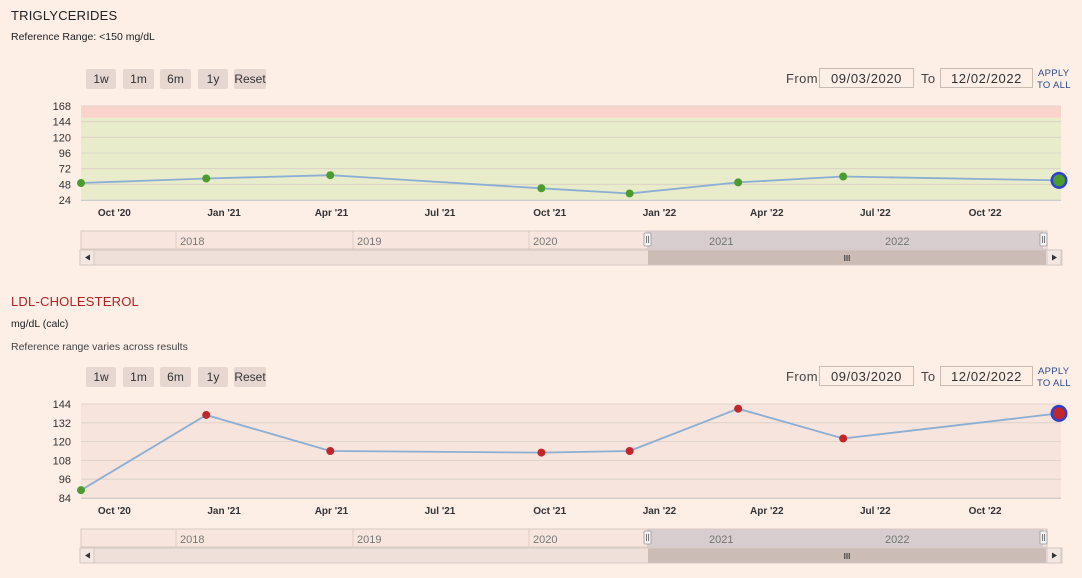 This screenshot has width=1082, height=578. Describe the element at coordinates (928, 78) in the screenshot. I see `to-label: To` at that location.